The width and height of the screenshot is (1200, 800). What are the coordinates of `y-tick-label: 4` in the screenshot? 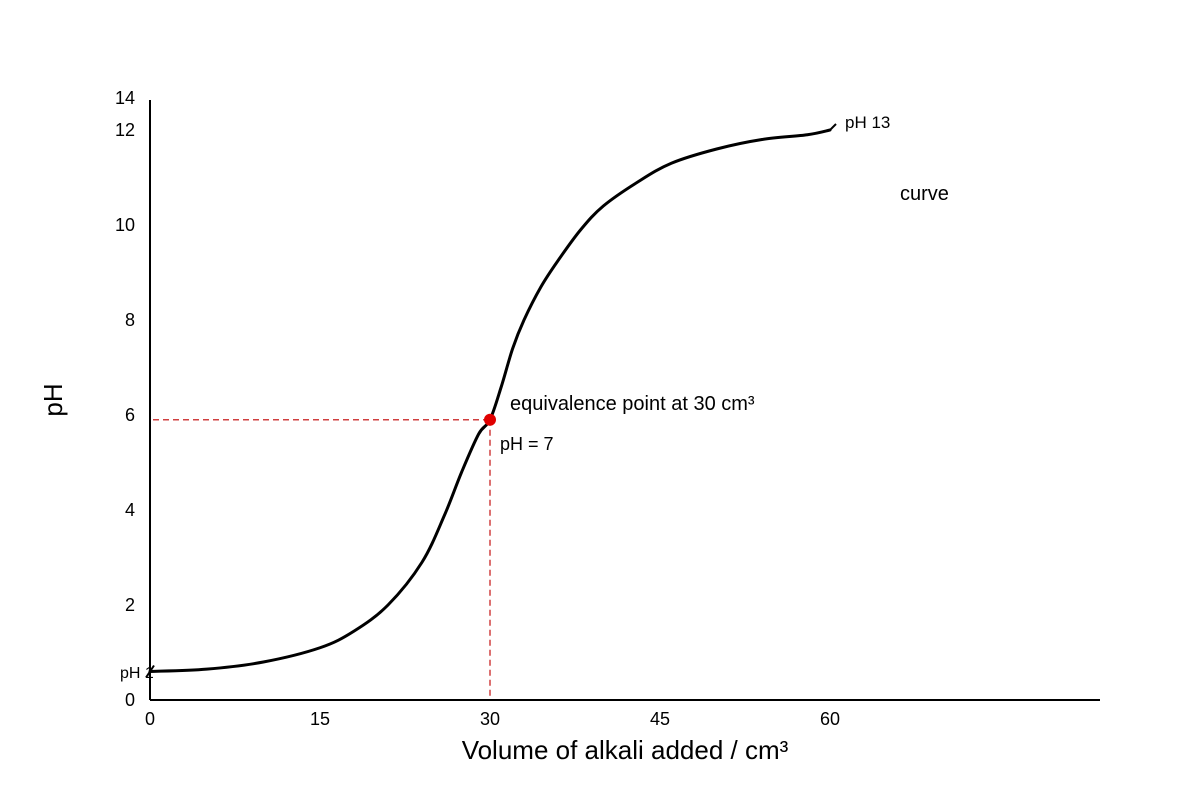 It's located at (130, 510).